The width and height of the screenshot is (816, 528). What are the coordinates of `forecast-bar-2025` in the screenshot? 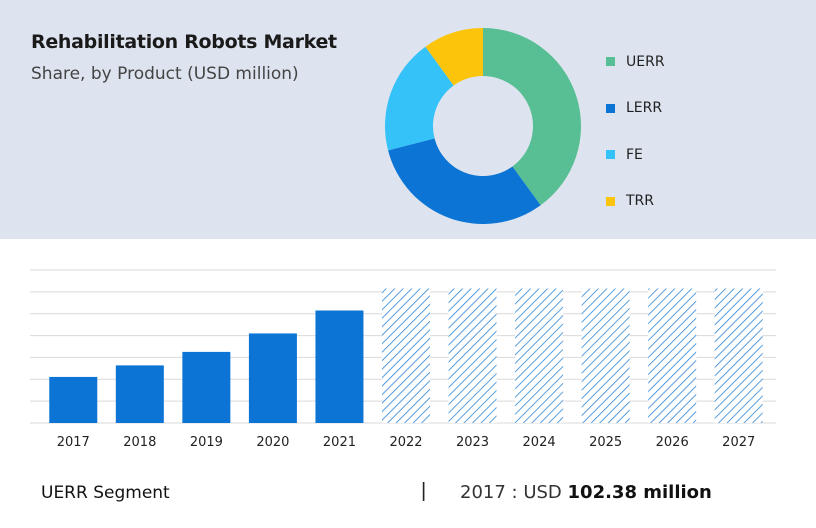 It's located at (605, 355).